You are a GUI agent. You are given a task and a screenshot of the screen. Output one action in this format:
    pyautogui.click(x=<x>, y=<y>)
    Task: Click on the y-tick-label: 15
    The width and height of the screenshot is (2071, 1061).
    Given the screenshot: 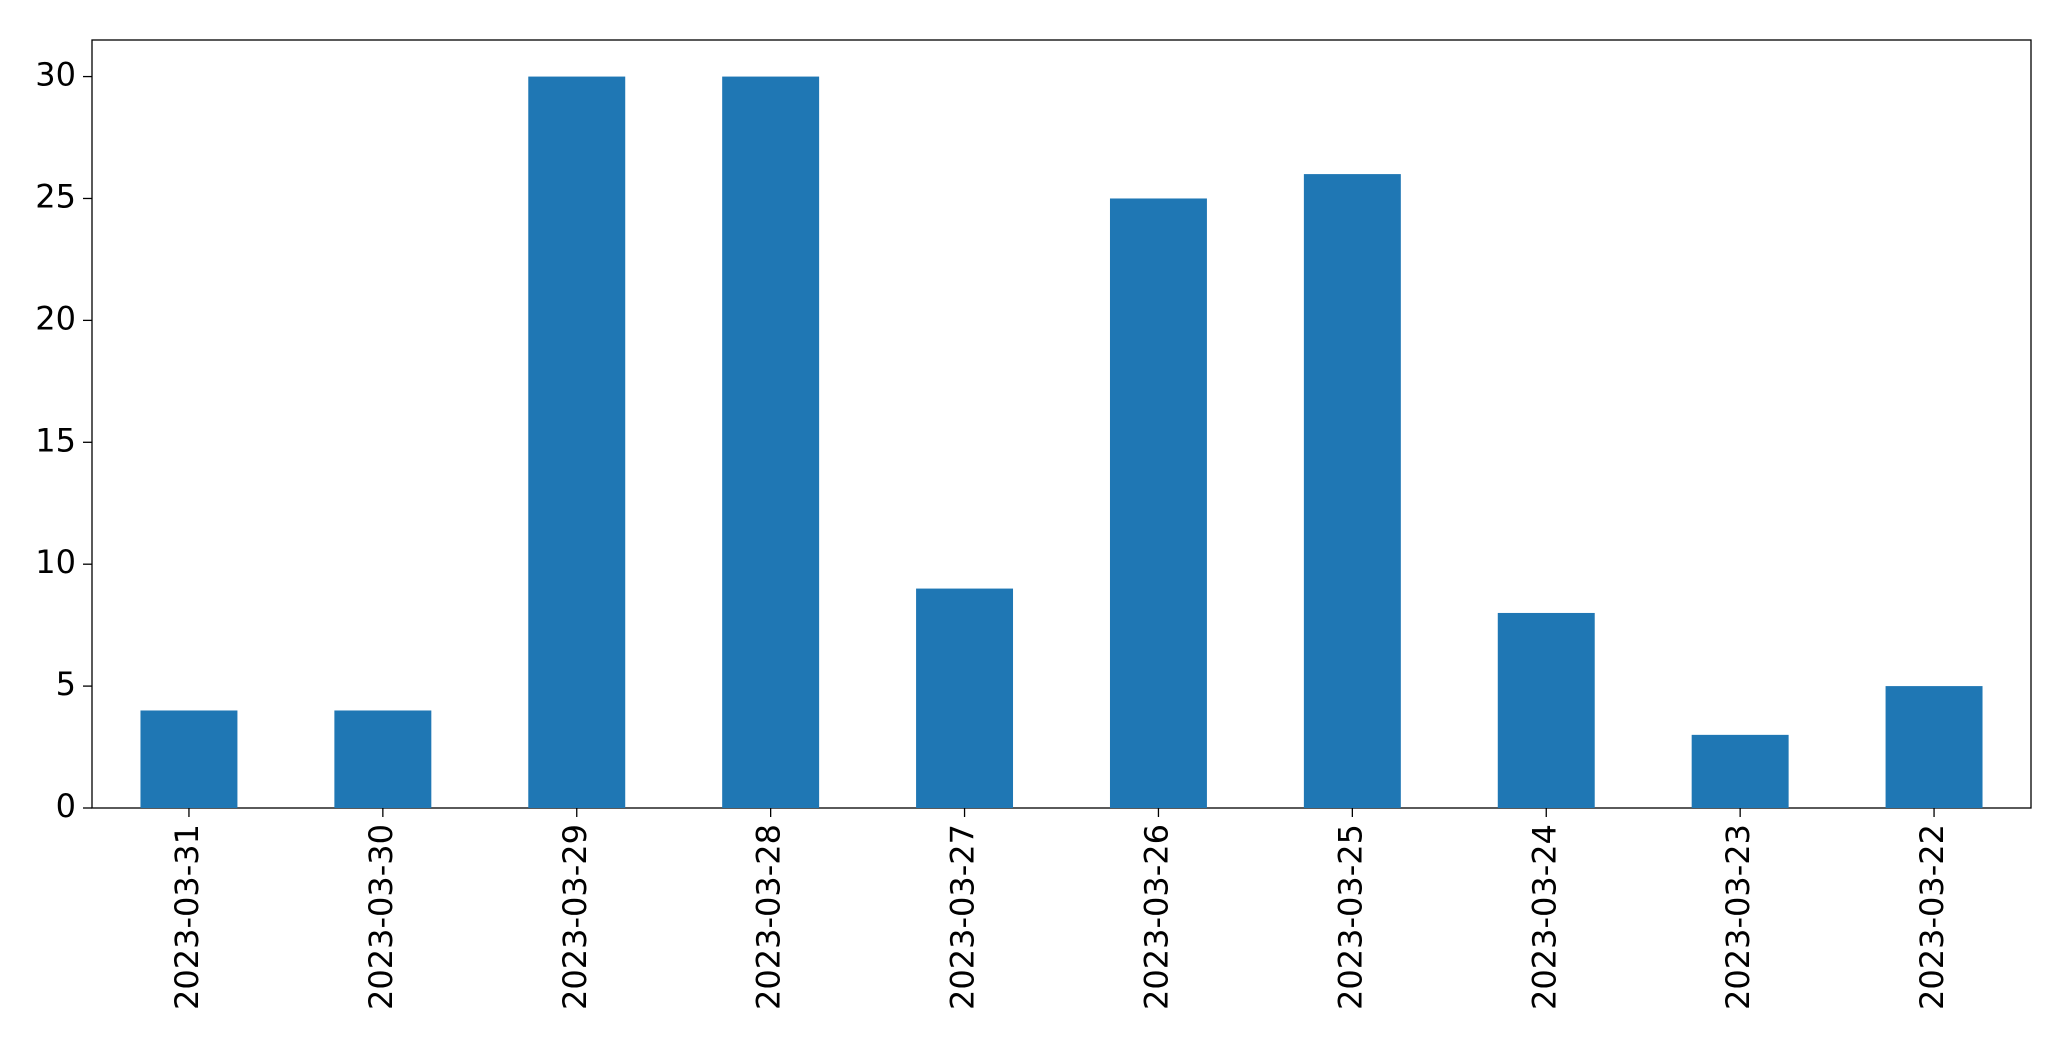 What is the action you would take?
    pyautogui.click(x=55, y=440)
    